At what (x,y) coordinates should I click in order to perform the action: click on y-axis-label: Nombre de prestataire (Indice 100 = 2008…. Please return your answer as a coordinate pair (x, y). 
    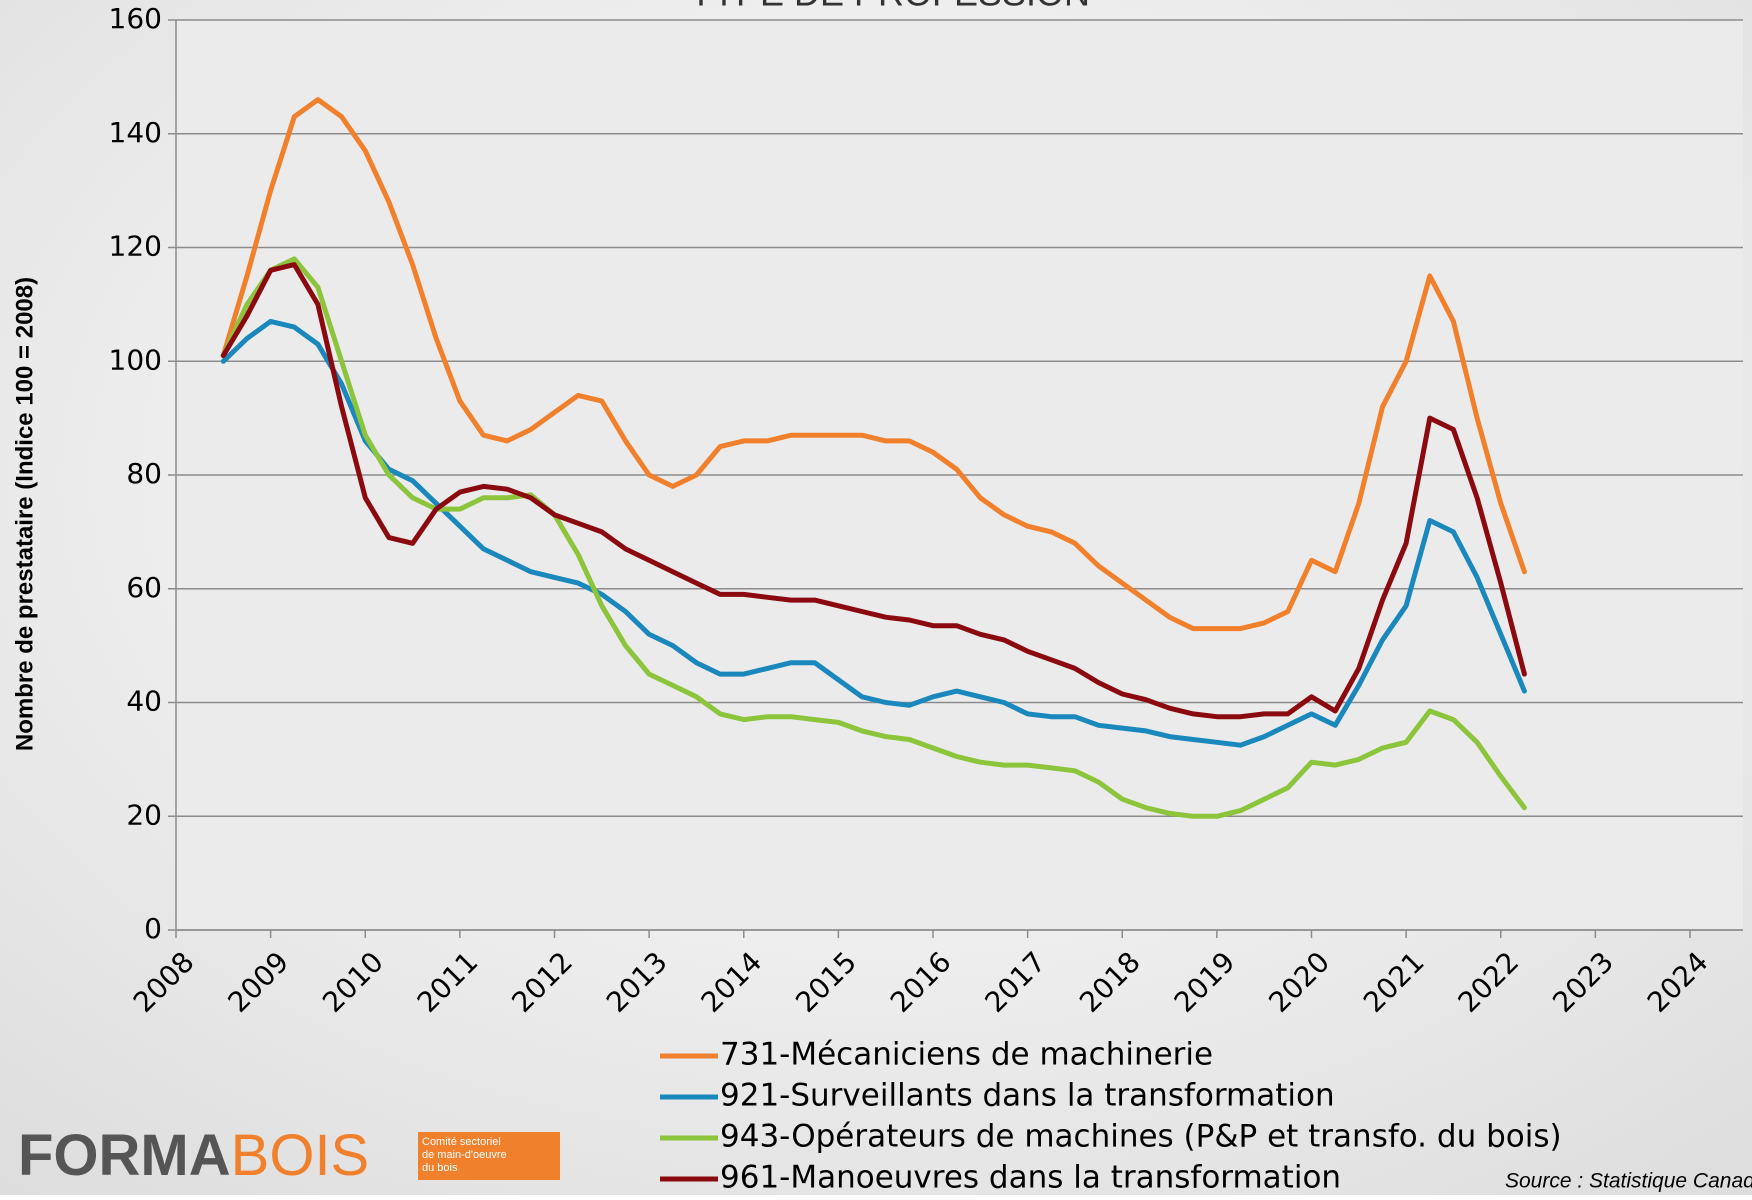
    Looking at the image, I should click on (24, 514).